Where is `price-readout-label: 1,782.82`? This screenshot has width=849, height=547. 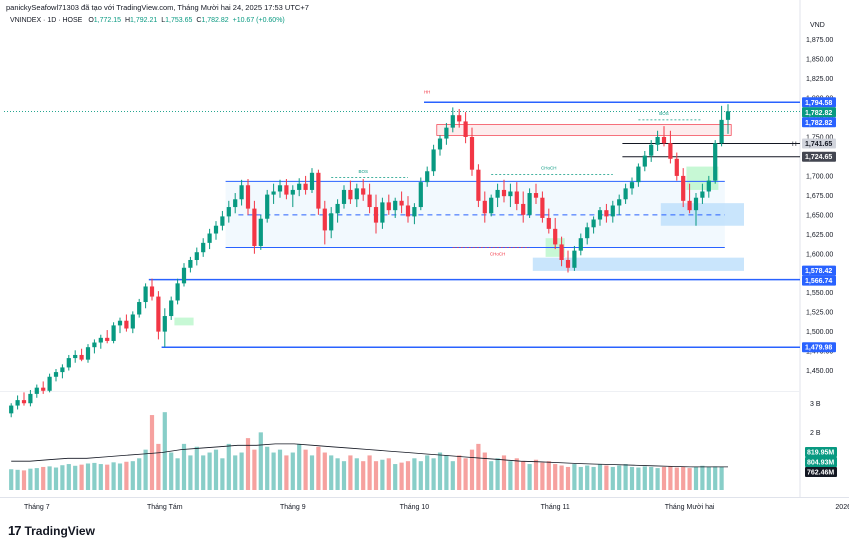
price-readout-label: 1,782.82 is located at coordinates (818, 123).